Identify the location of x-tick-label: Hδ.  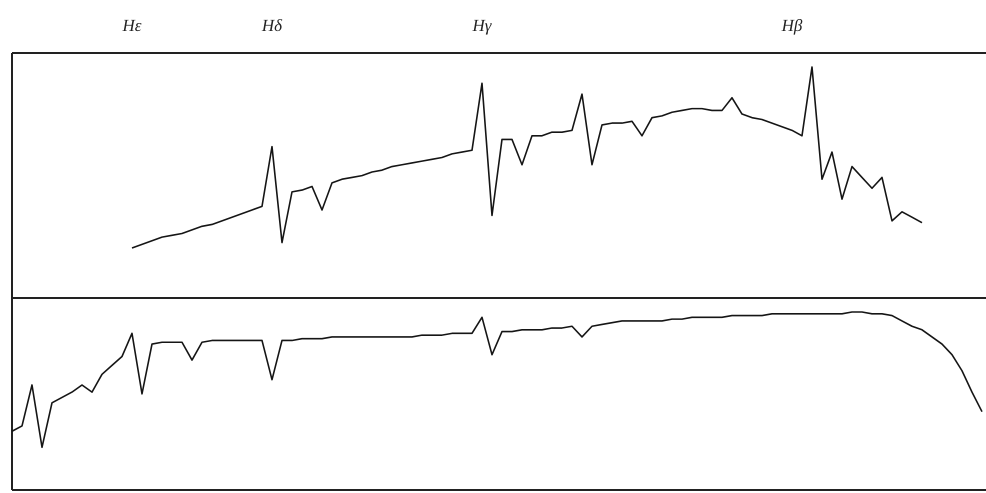
(272, 25).